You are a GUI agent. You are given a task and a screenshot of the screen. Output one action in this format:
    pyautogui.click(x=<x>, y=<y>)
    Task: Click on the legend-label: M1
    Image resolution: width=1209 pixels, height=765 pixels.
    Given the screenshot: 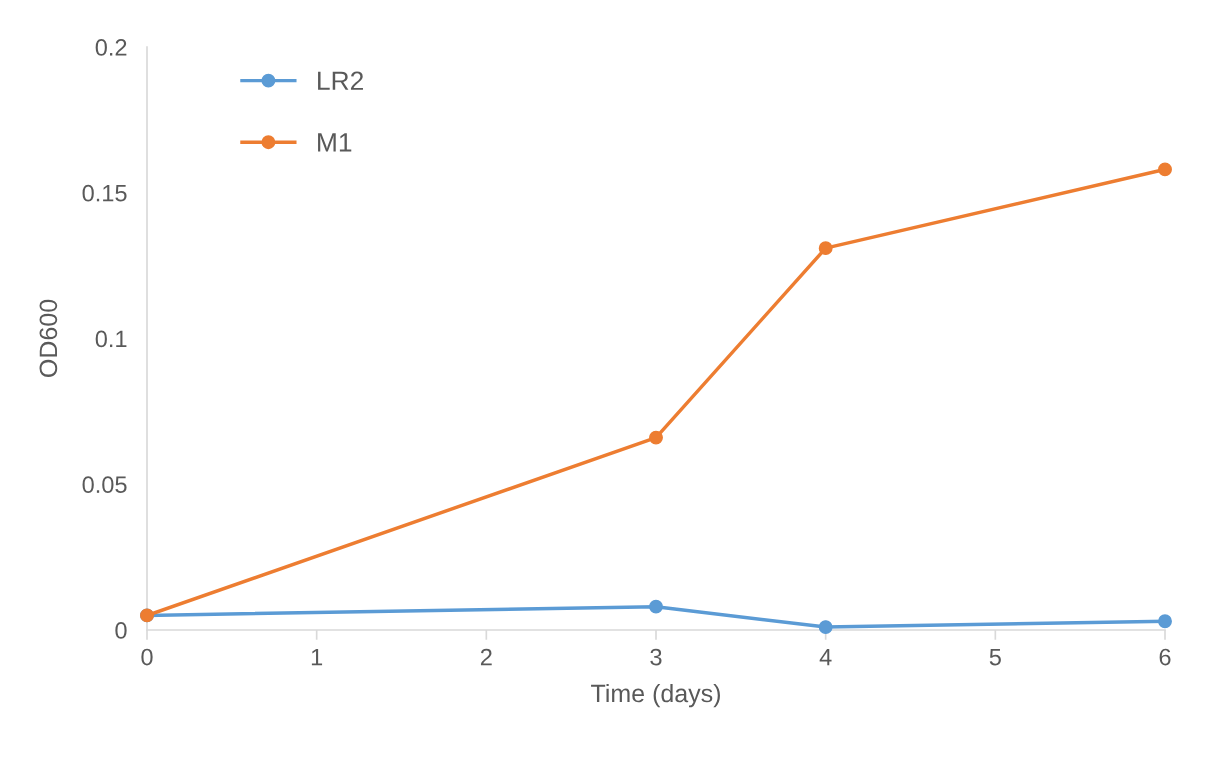 What is the action you would take?
    pyautogui.click(x=335, y=142)
    